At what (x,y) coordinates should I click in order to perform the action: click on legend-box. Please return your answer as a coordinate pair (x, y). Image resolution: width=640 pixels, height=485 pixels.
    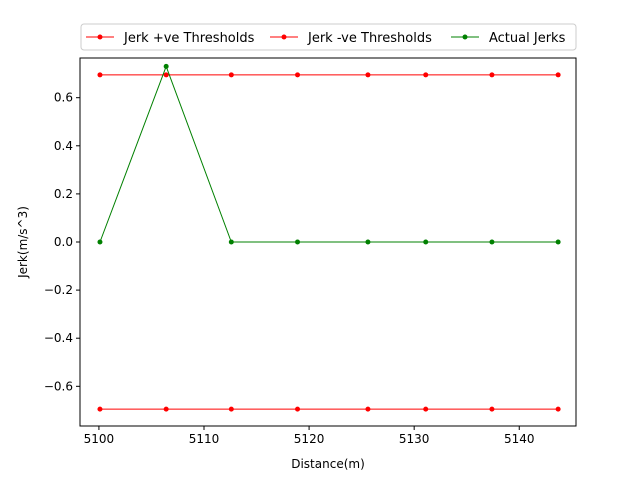
    Looking at the image, I should click on (328, 37).